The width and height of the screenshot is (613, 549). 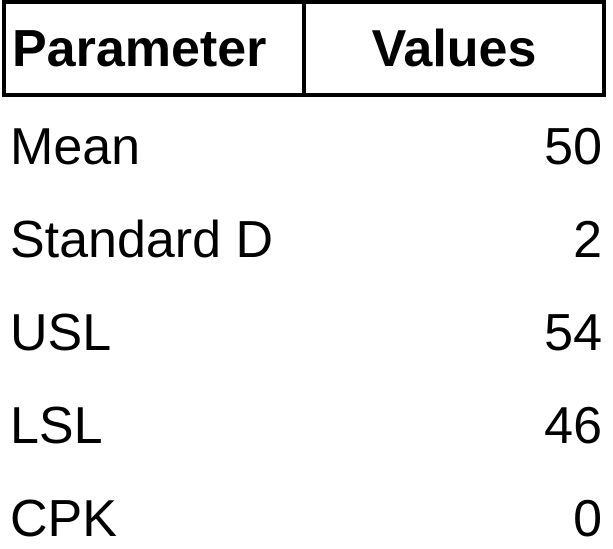 I want to click on cell-value-cpk: 0, so click(x=587, y=518).